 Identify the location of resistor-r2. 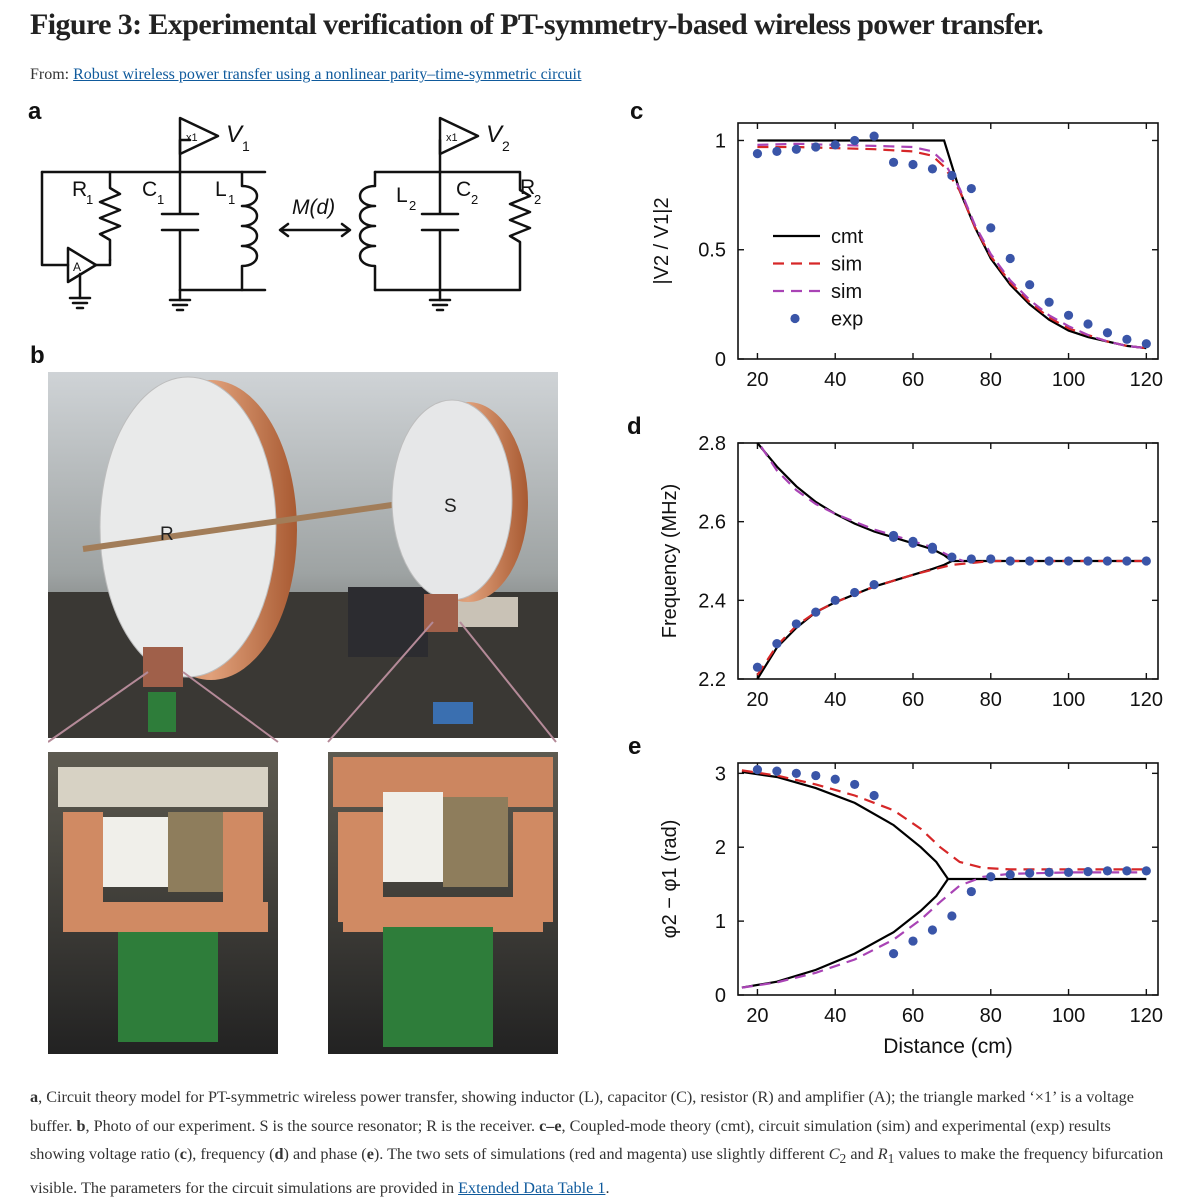
(452, 231).